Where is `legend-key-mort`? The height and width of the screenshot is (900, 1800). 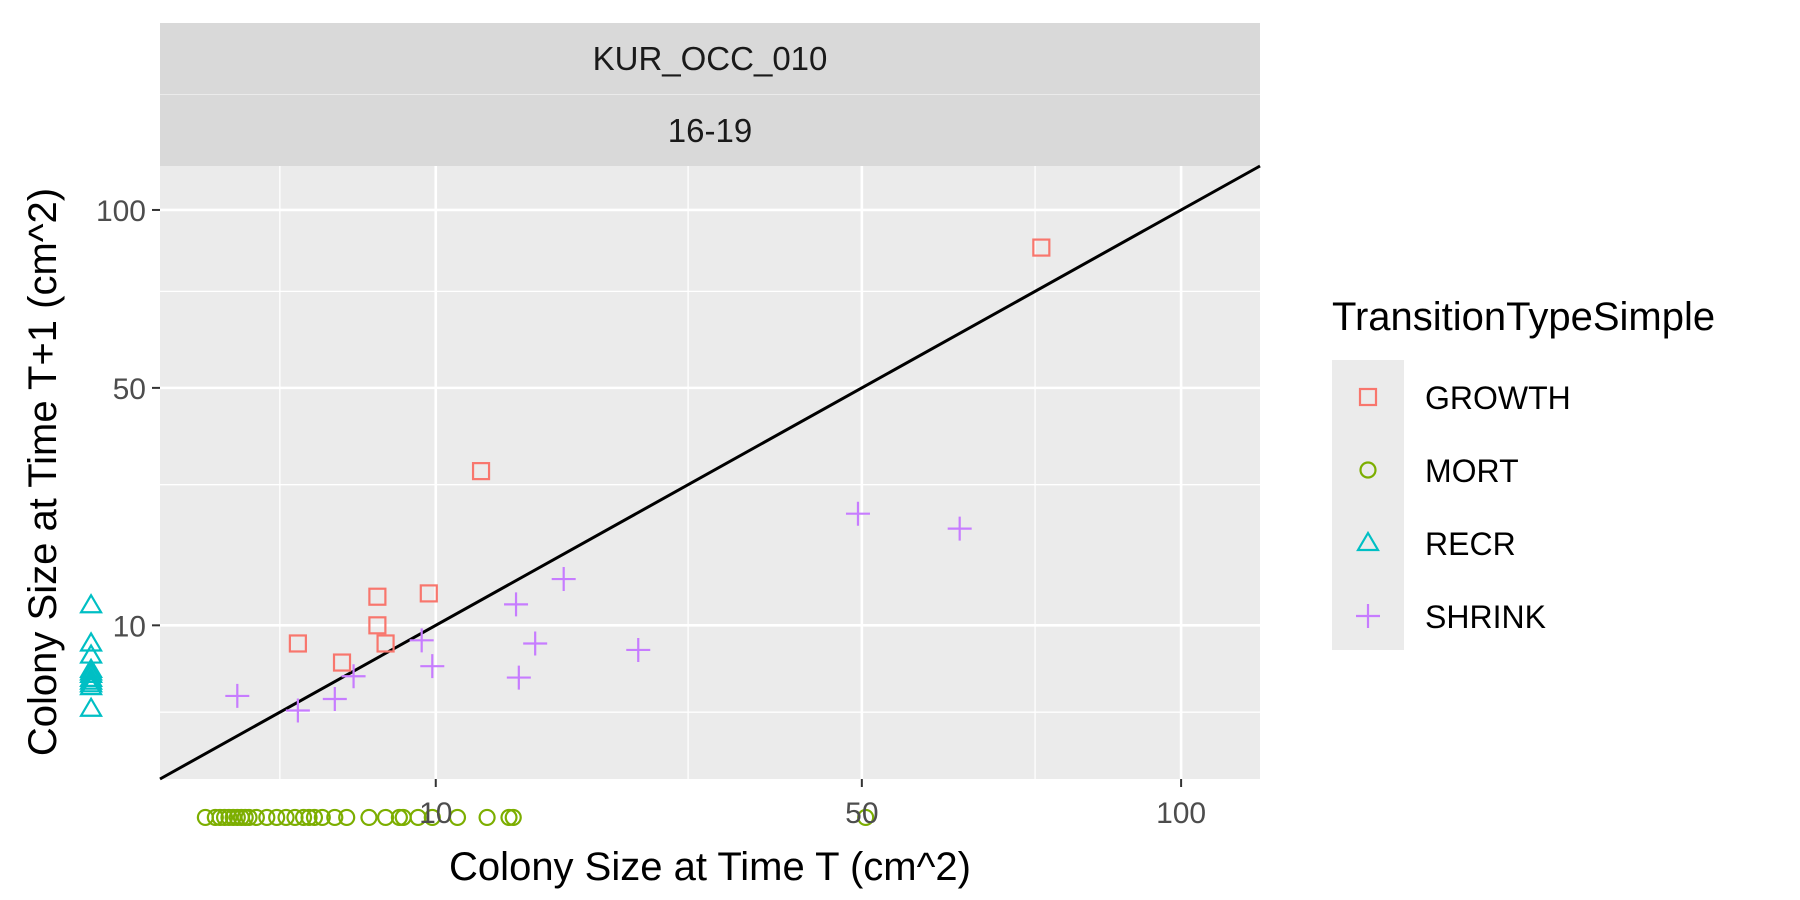
legend-key-mort is located at coordinates (1368, 470).